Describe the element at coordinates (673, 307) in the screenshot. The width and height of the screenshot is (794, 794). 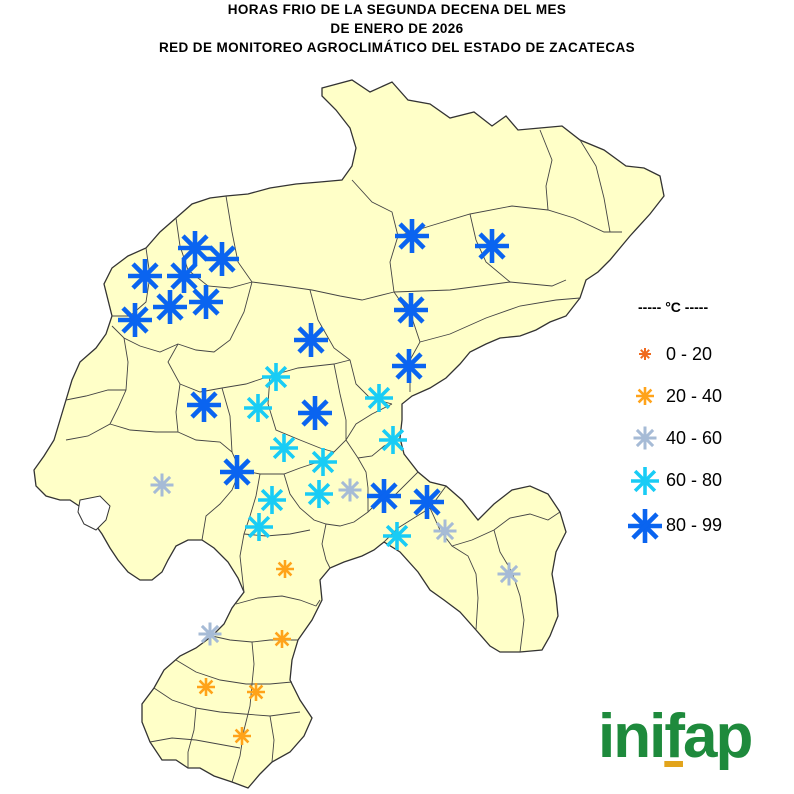
I see `legend-title: ----- °C -----` at that location.